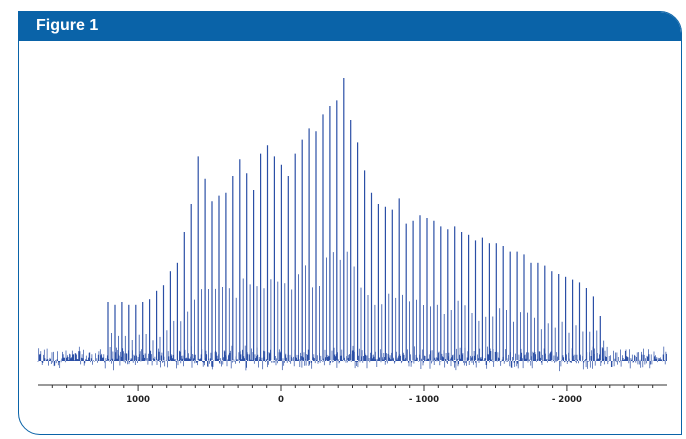  What do you see at coordinates (350, 26) in the screenshot?
I see `figure-title-bar: Figure 1` at bounding box center [350, 26].